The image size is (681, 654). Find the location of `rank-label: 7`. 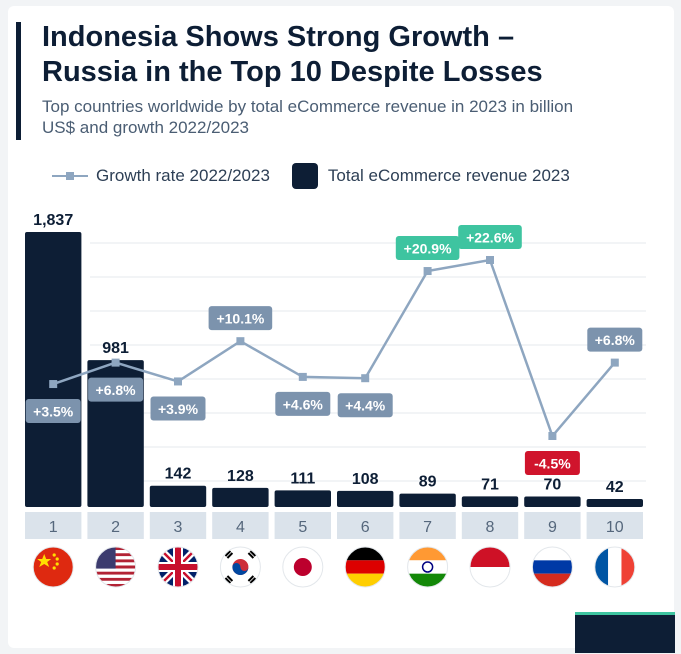

rank-label: 7 is located at coordinates (427, 527).